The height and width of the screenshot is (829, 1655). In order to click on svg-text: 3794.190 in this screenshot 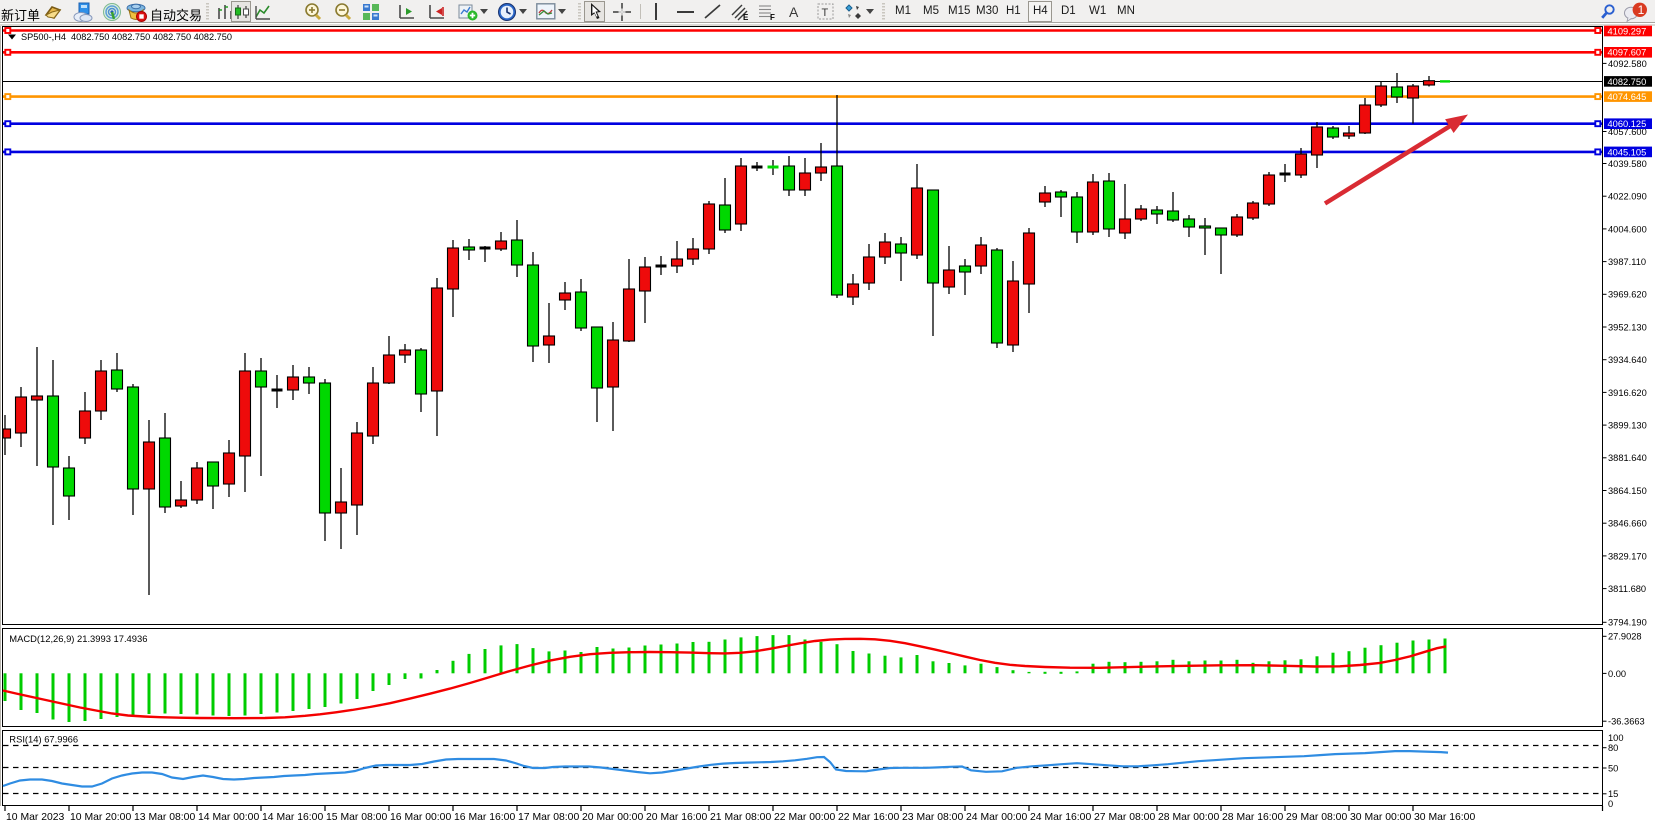, I will do `click(1627, 623)`.